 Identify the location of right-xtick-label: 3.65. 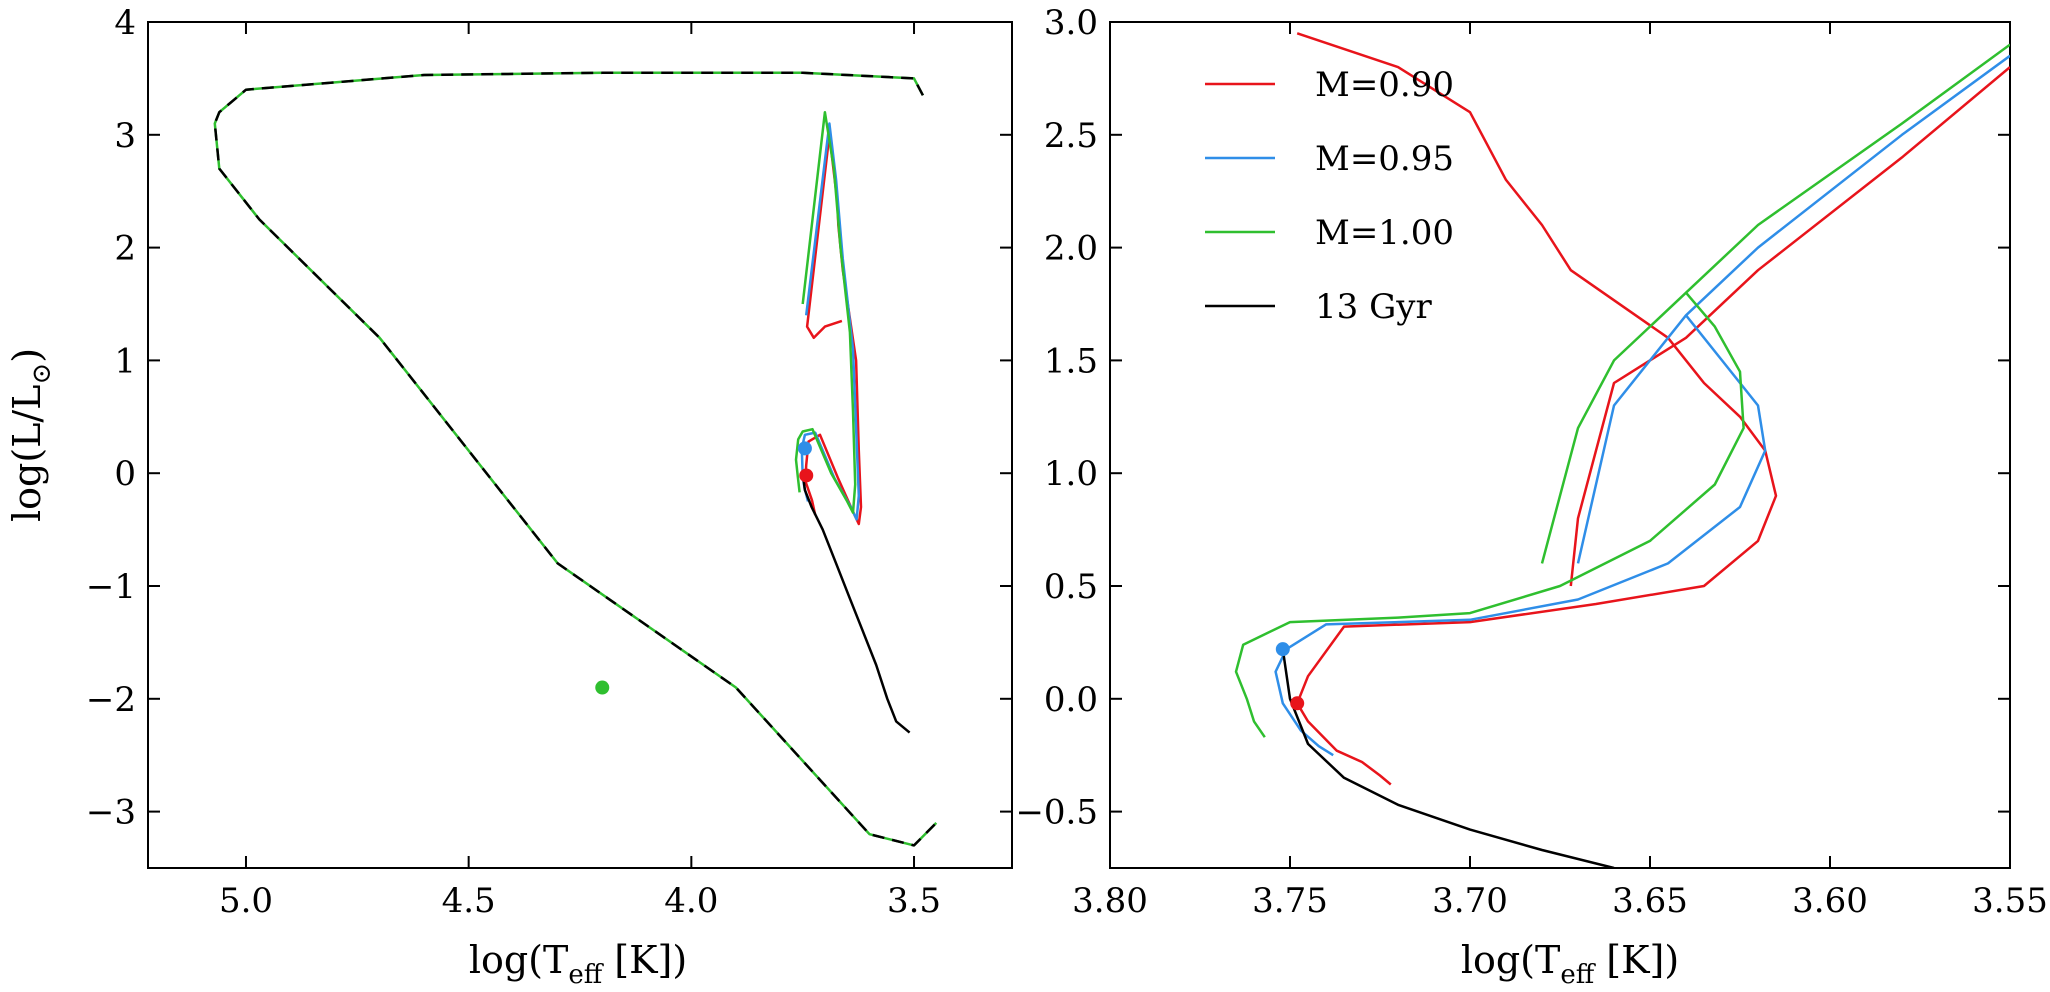
(1650, 901).